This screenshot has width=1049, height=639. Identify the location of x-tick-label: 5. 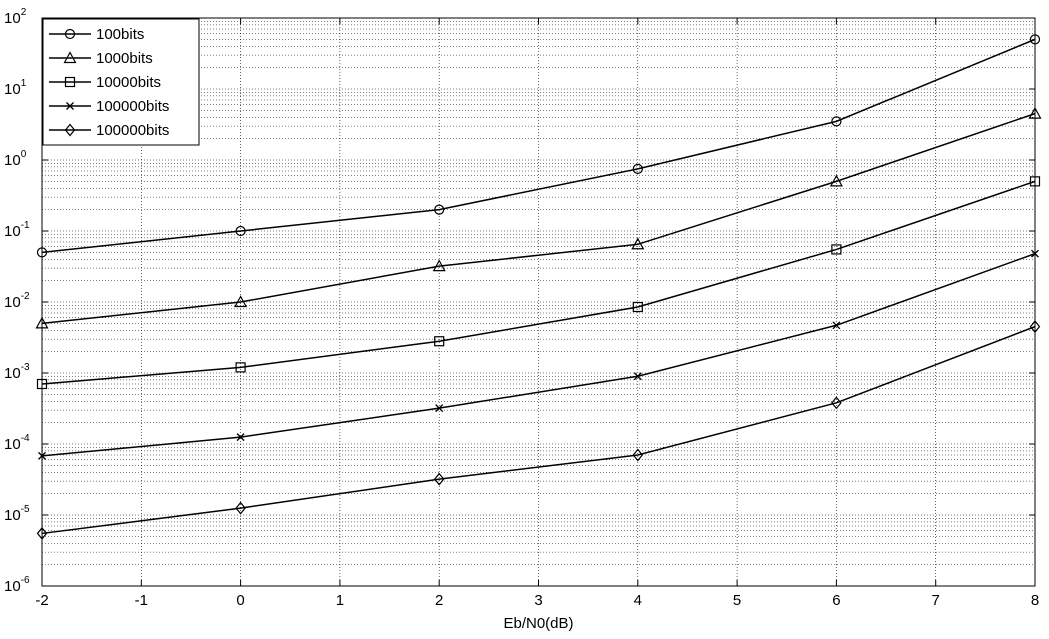
(737, 600).